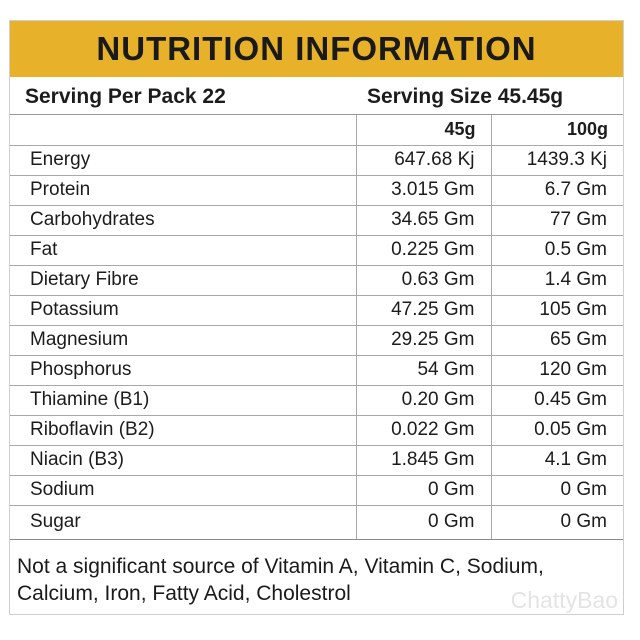 The image size is (640, 640). I want to click on table-row: Sugar 0 Gm 0 Gm, so click(316, 522).